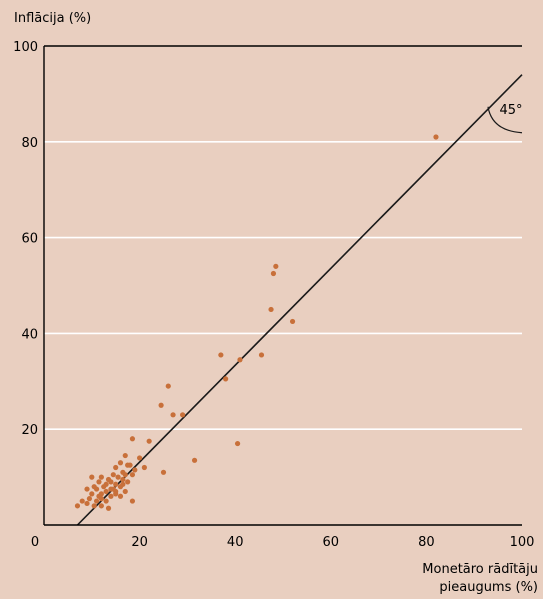 The width and height of the screenshot is (543, 599). What do you see at coordinates (235, 542) in the screenshot?
I see `x-tick-label-40: 40` at bounding box center [235, 542].